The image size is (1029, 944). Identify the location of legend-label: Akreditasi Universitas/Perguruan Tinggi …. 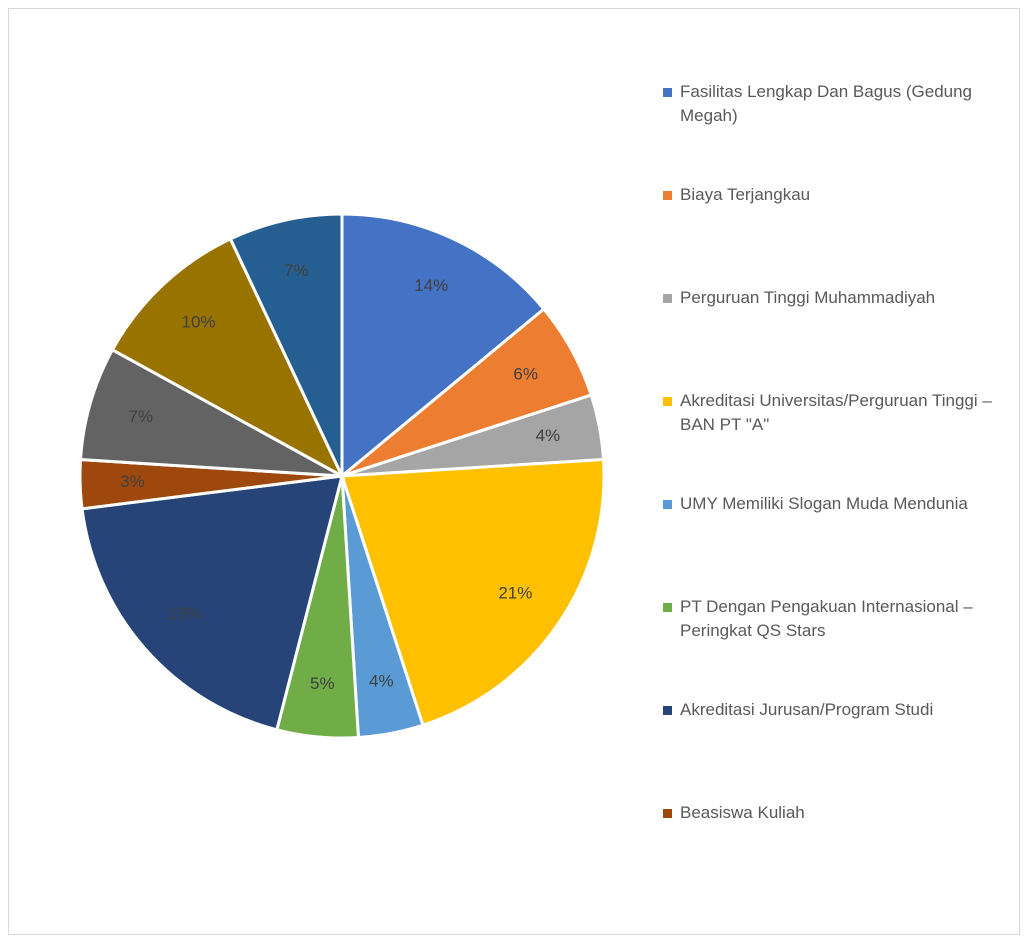
(836, 412).